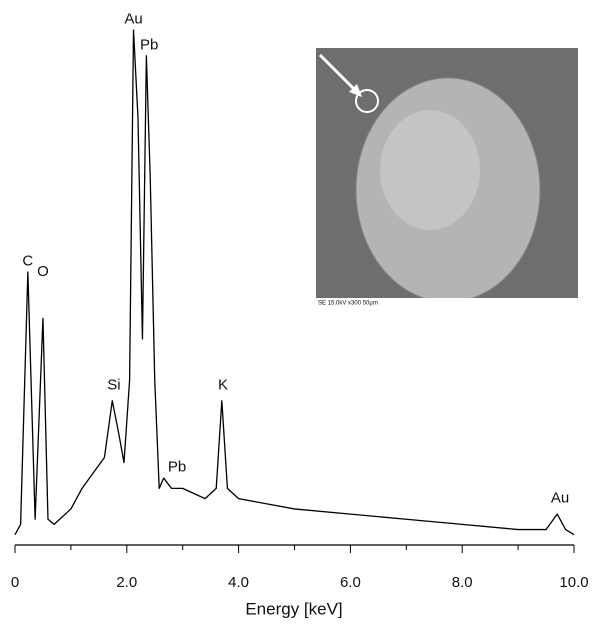 This screenshot has height=629, width=594. I want to click on inset-circle, so click(367, 101).